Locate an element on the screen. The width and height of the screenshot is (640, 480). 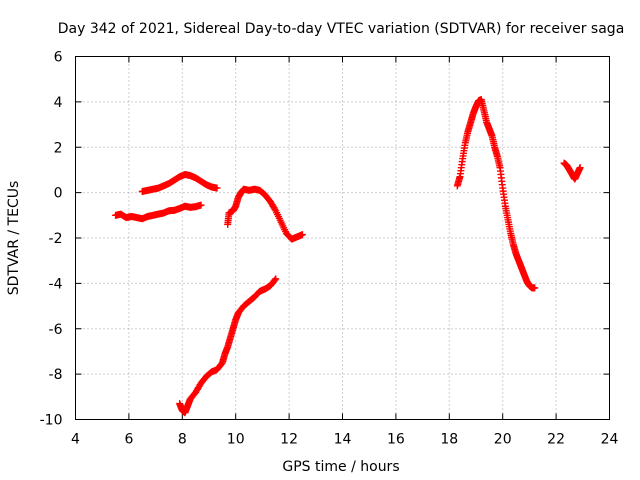
x-tick-label: 4 is located at coordinates (75, 440).